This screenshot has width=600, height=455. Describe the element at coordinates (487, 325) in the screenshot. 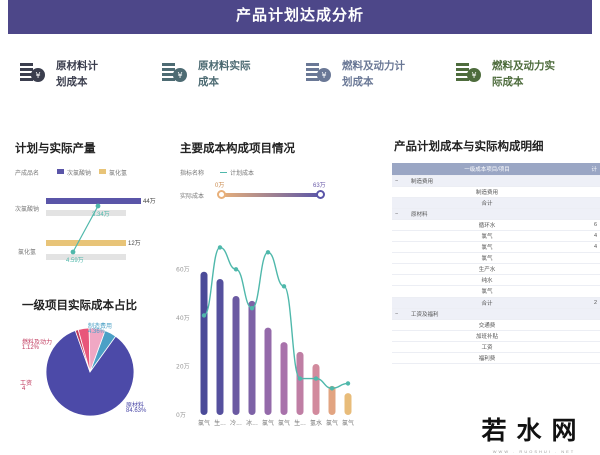

I see `table-cell-name: 交通费` at that location.